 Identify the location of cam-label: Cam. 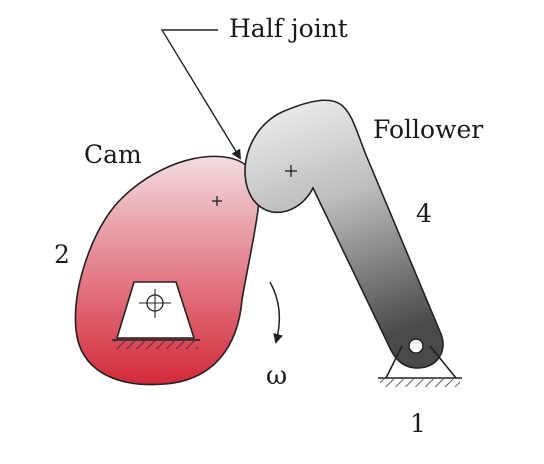
(113, 154).